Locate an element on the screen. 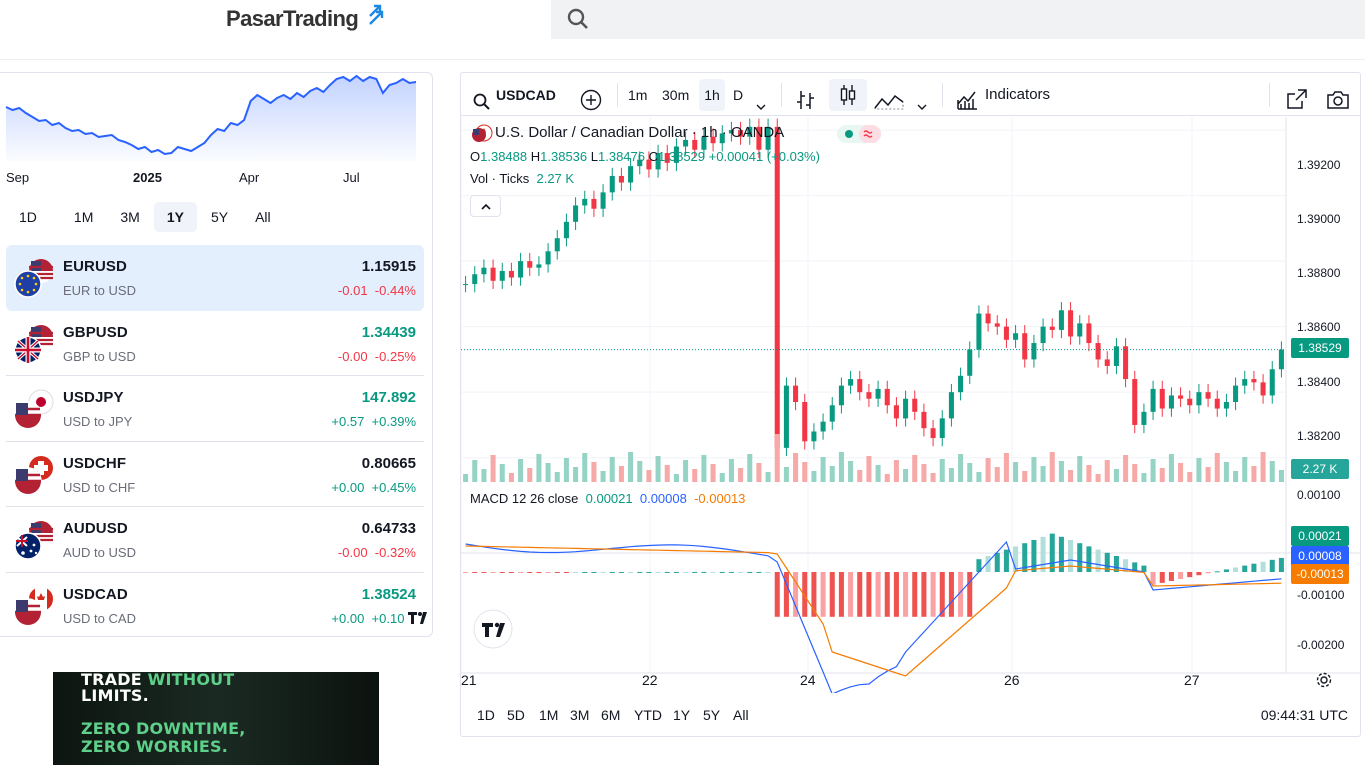  symbol-row-usdjpy: USDJPY USD to JPY 147.892 +0.57 +0.39% is located at coordinates (215, 409).